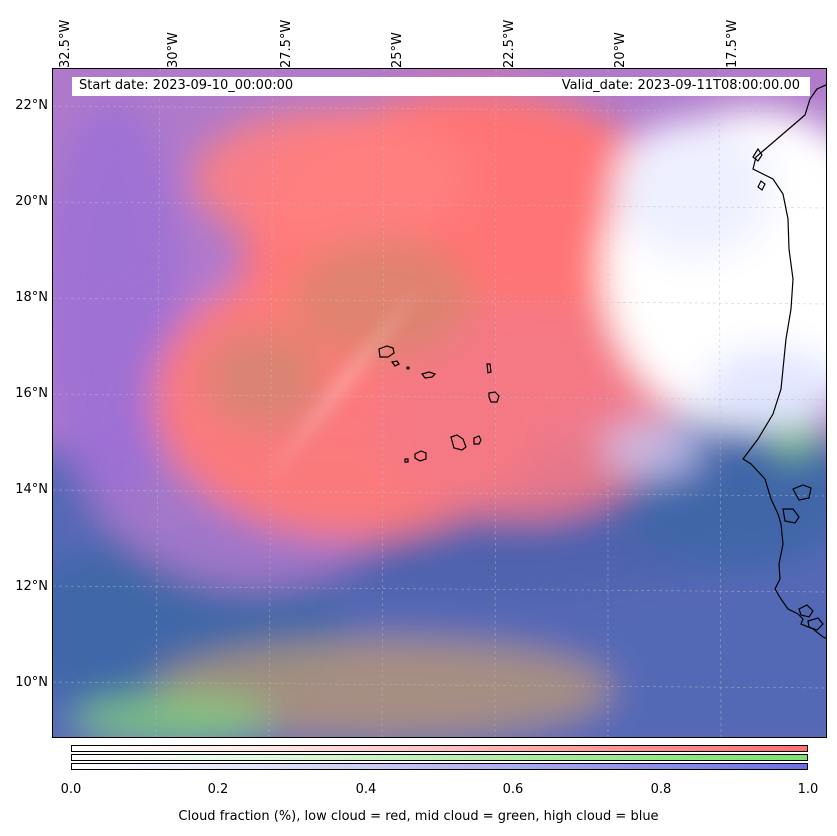 The image size is (837, 836). Describe the element at coordinates (31, 586) in the screenshot. I see `lat-label: 12°N` at that location.